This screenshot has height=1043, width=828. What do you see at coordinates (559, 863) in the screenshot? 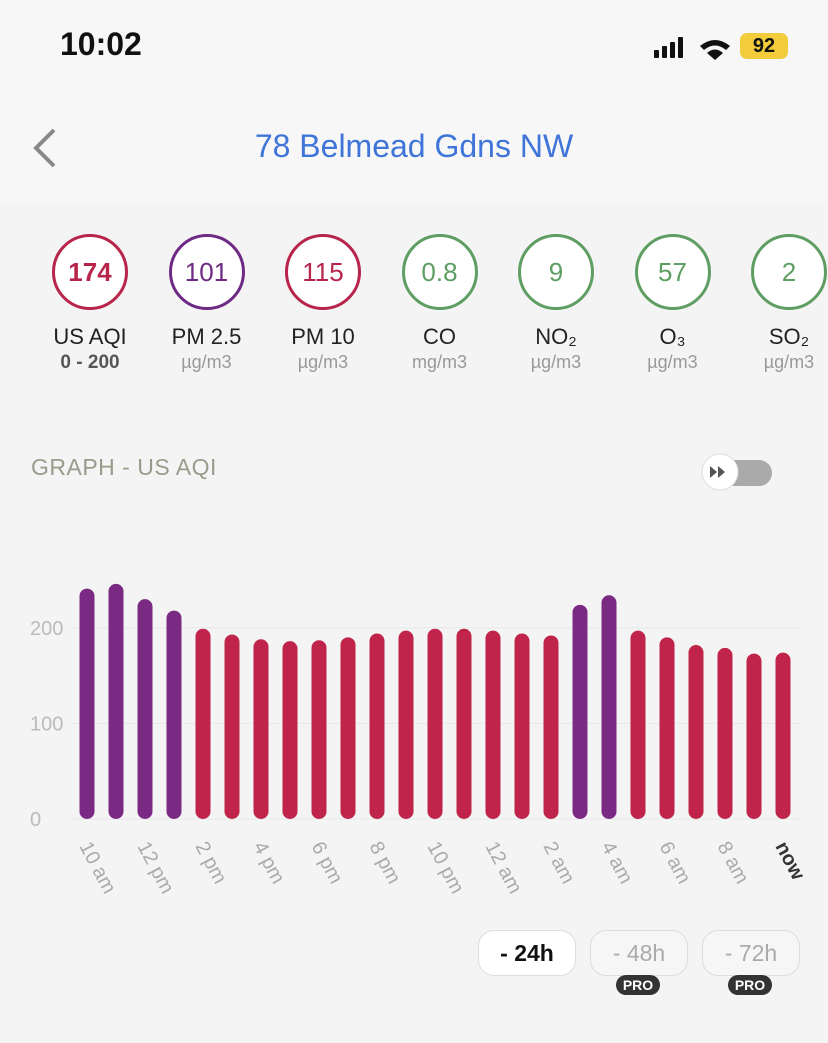
I see `x-tick-label: 2 am` at bounding box center [559, 863].